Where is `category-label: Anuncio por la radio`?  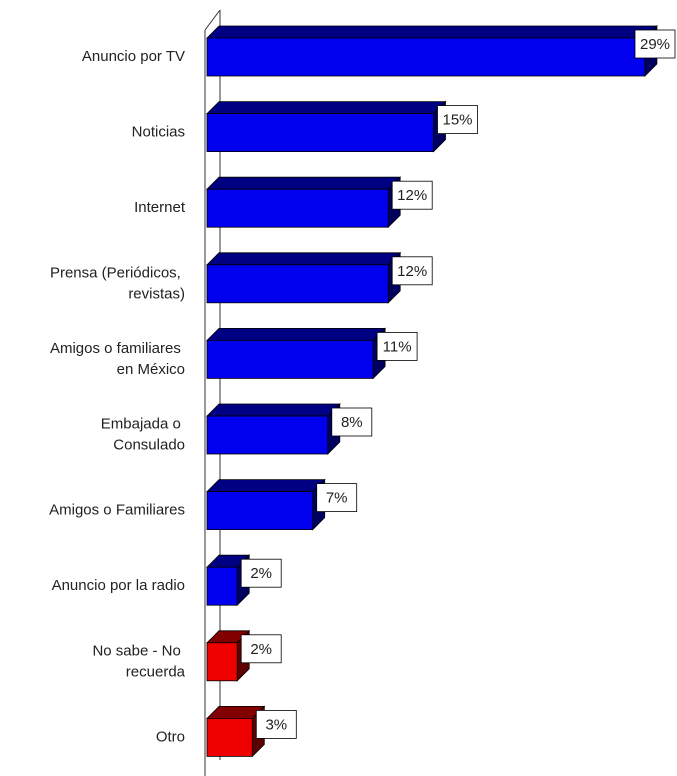 category-label: Anuncio por la radio is located at coordinates (118, 585).